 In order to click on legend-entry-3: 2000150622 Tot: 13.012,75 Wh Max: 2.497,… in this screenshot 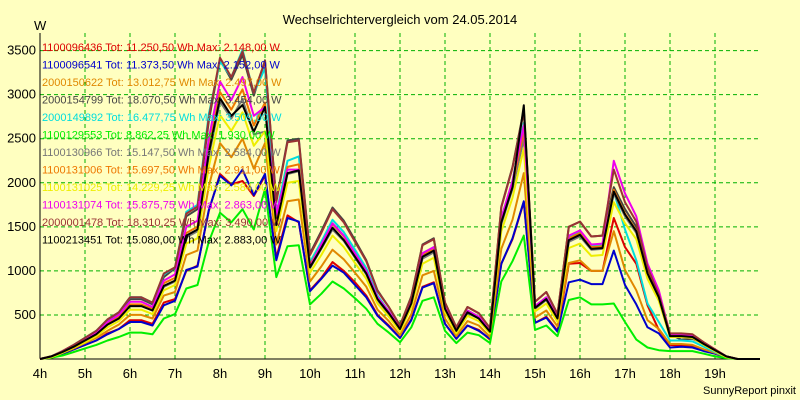, I will do `click(162, 83)`.